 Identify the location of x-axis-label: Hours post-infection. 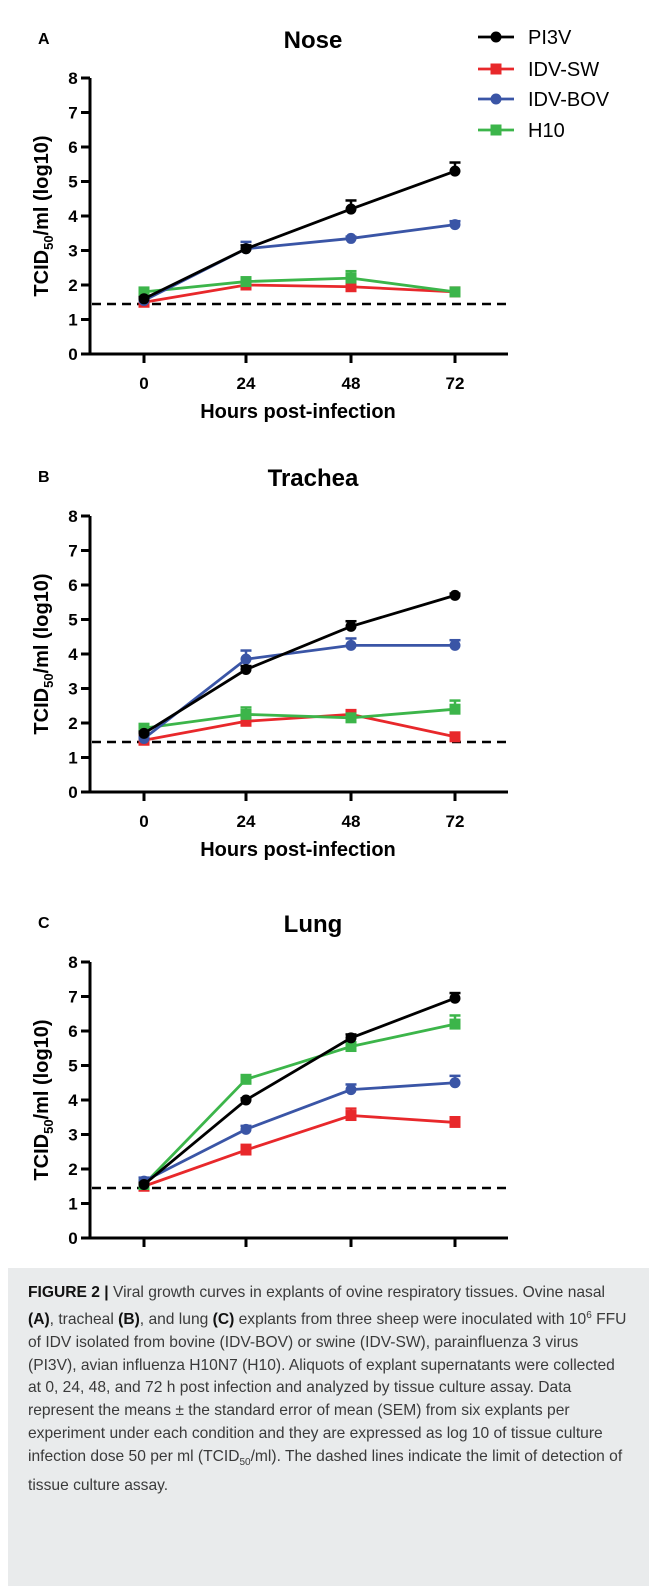
(298, 412).